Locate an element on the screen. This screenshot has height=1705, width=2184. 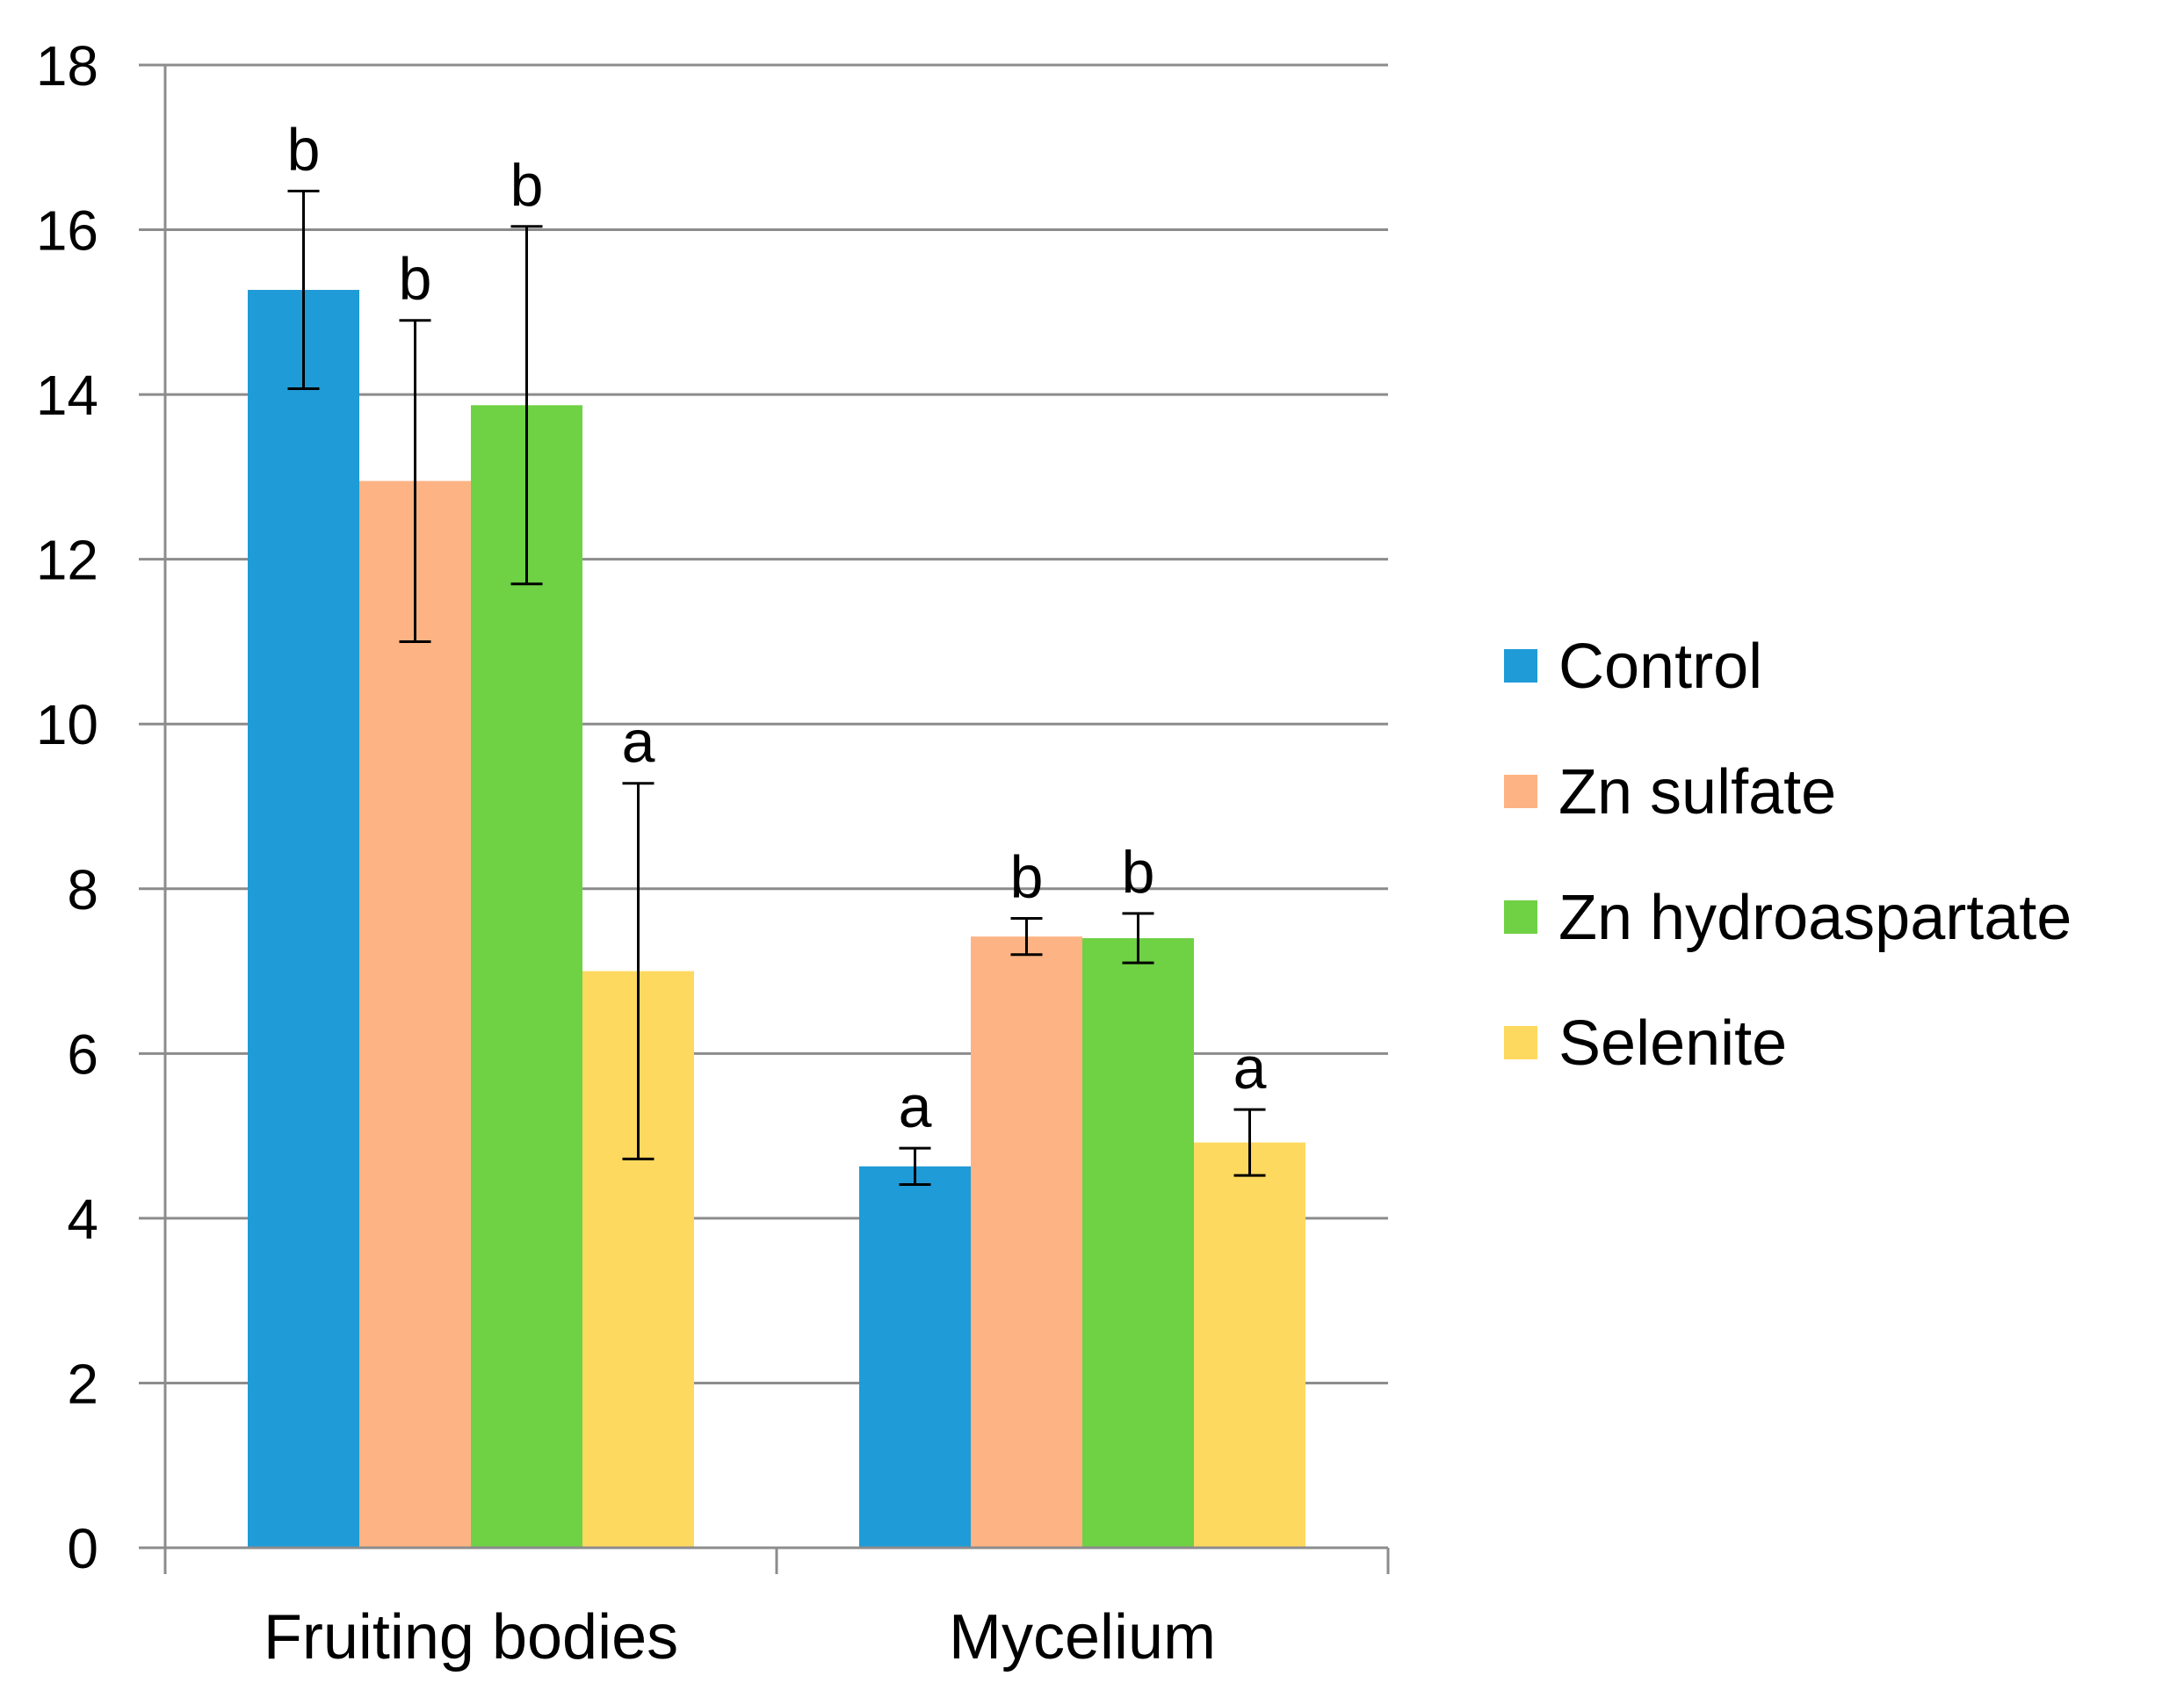
legend-label: Selenite is located at coordinates (1672, 1043).